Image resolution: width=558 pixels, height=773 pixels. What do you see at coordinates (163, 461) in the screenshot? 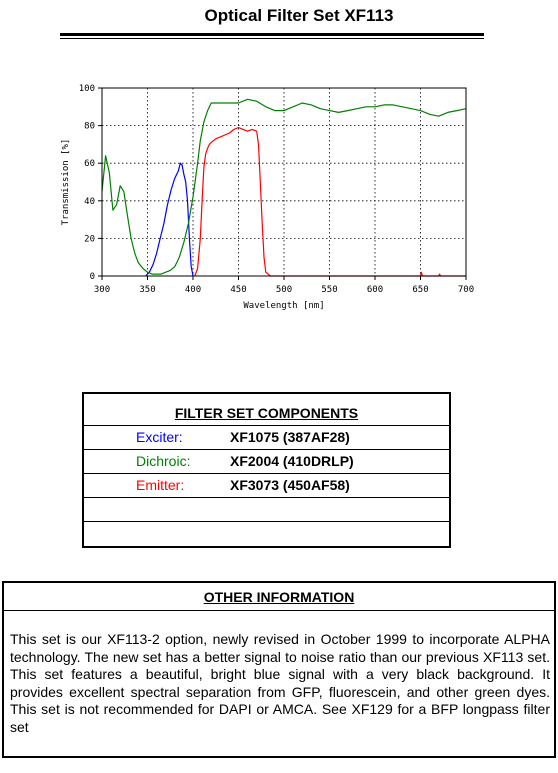
I see `component-role: Dichroic:` at bounding box center [163, 461].